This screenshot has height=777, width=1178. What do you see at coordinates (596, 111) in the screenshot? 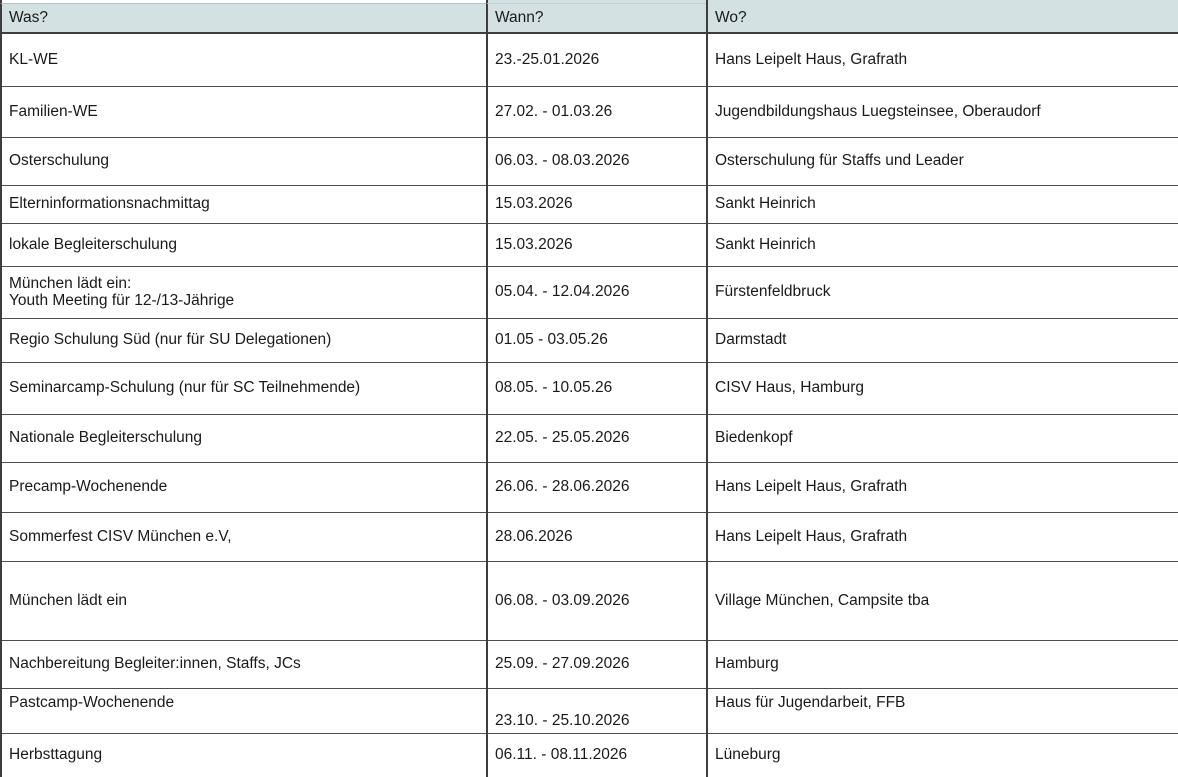
I see `event-date-cell: 27.02. - 01.03.26` at bounding box center [596, 111].